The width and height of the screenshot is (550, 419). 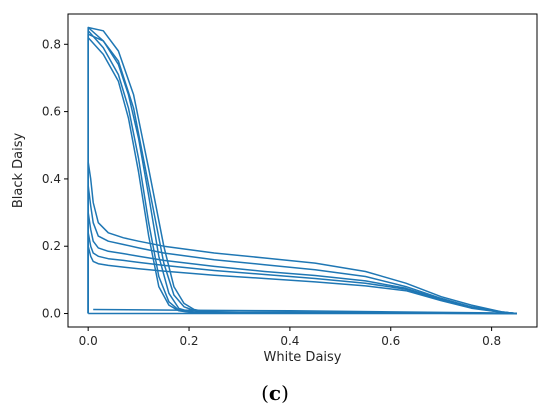 What do you see at coordinates (51, 246) in the screenshot?
I see `y-tick-label: 0.2` at bounding box center [51, 246].